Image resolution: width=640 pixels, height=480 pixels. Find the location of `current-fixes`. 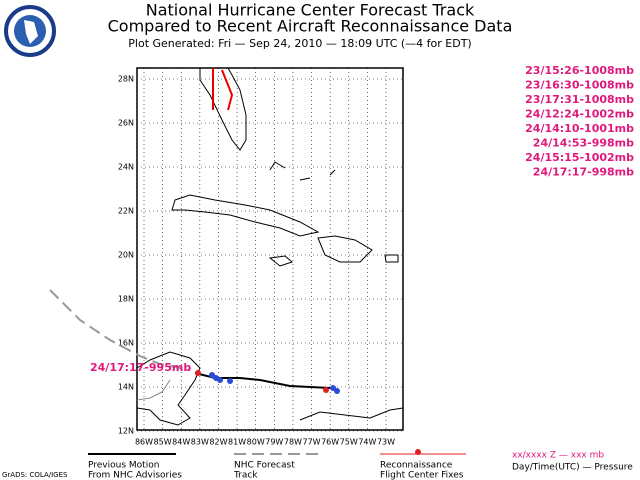

current-fixes is located at coordinates (262, 381).